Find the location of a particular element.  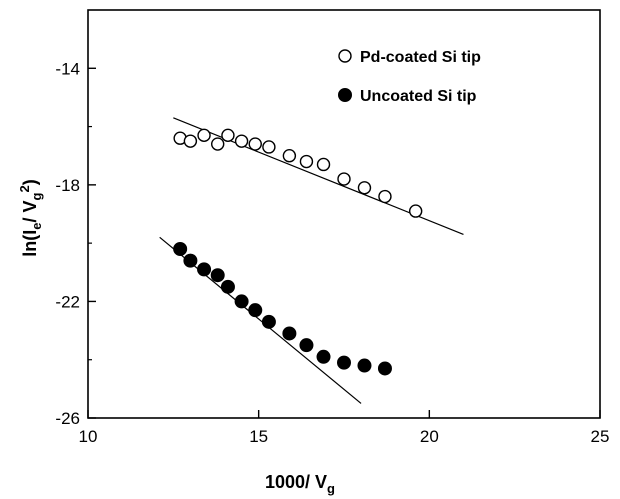

y-tick-label: -18 is located at coordinates (67, 185).